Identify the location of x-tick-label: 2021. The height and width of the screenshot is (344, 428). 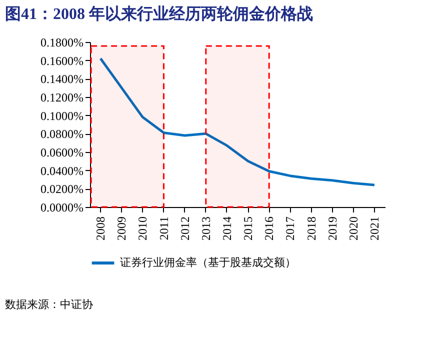
(374, 228).